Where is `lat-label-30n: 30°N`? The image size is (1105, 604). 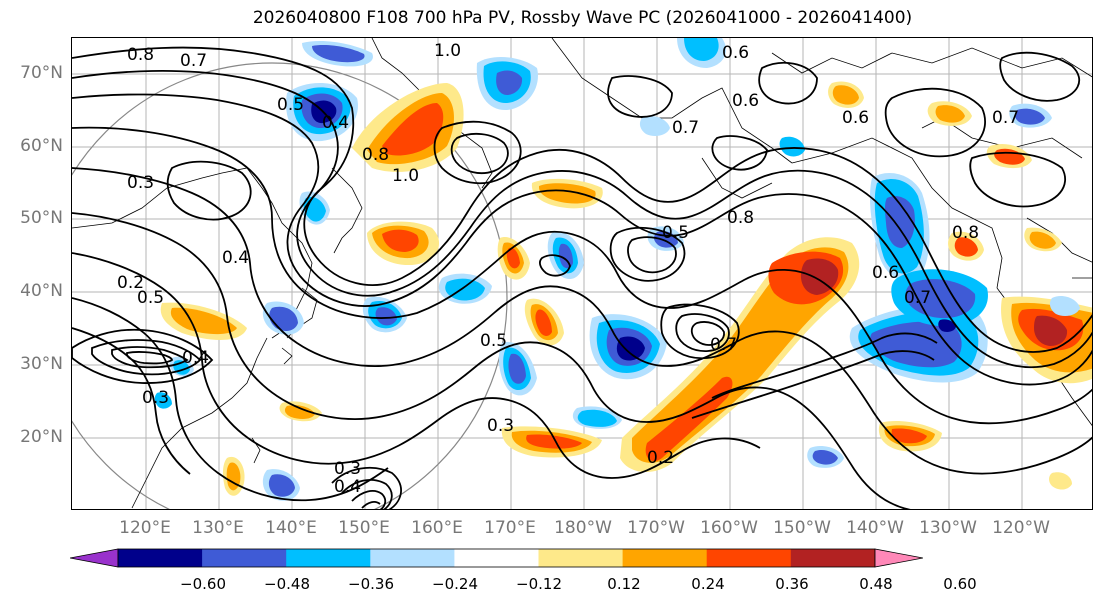 lat-label-30n: 30°N is located at coordinates (41, 364).